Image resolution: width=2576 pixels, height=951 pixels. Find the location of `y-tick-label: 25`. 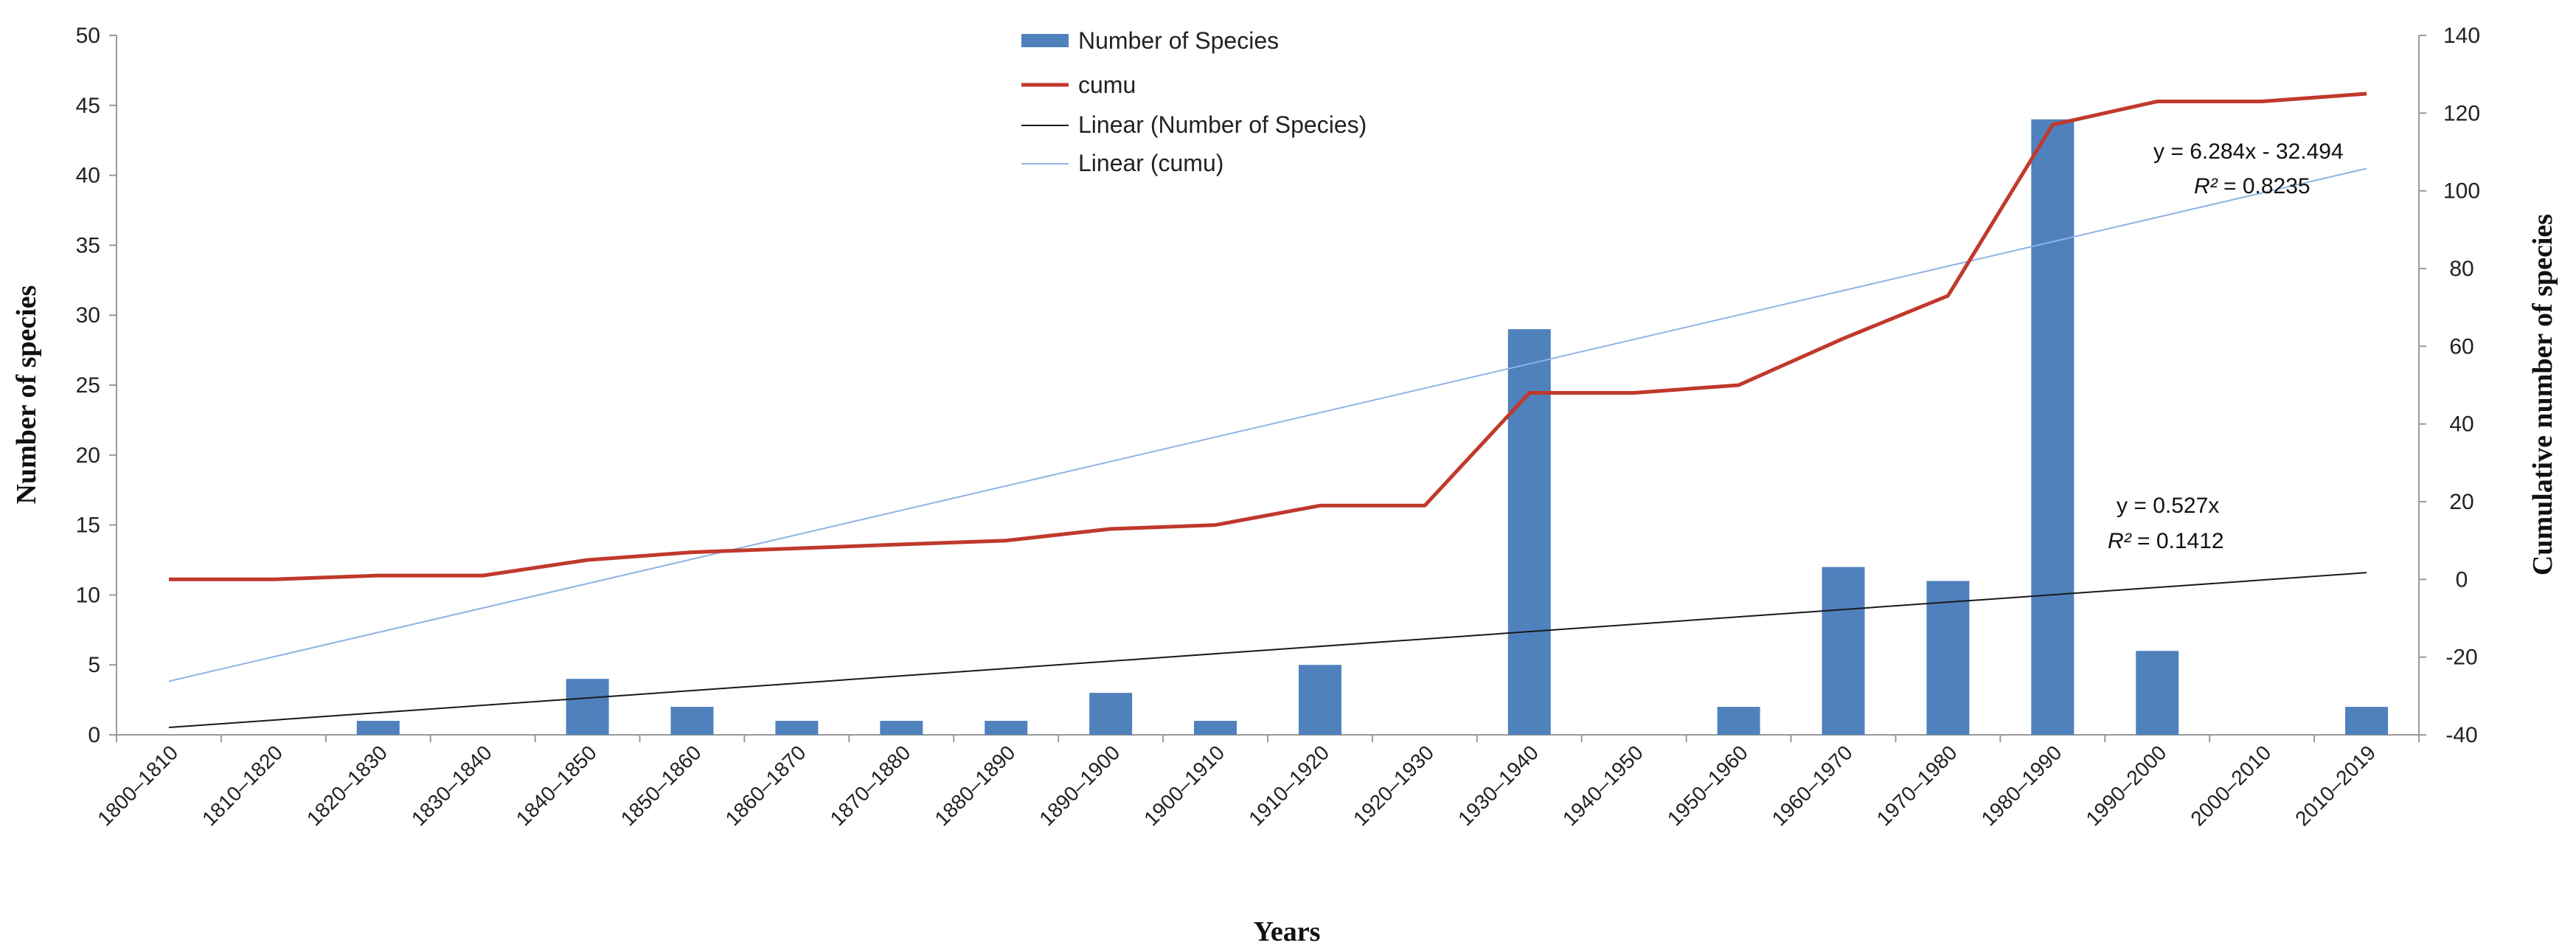

y-tick-label: 25 is located at coordinates (88, 385).